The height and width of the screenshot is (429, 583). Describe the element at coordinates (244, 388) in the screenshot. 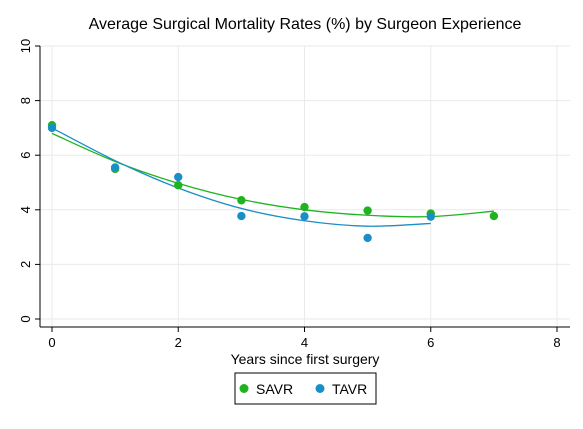

I see `legend-marker-savr` at that location.